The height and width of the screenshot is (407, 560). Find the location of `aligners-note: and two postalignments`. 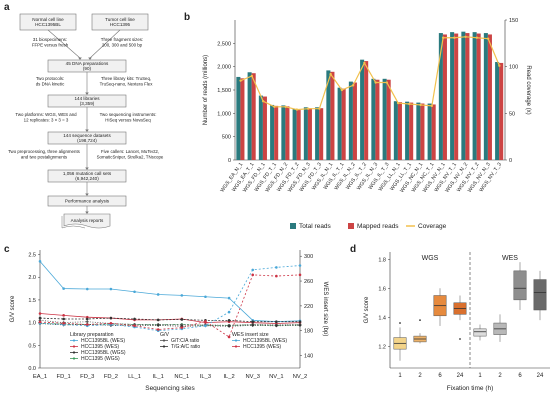

aligners-note: and two postalignments is located at coordinates (44, 156).